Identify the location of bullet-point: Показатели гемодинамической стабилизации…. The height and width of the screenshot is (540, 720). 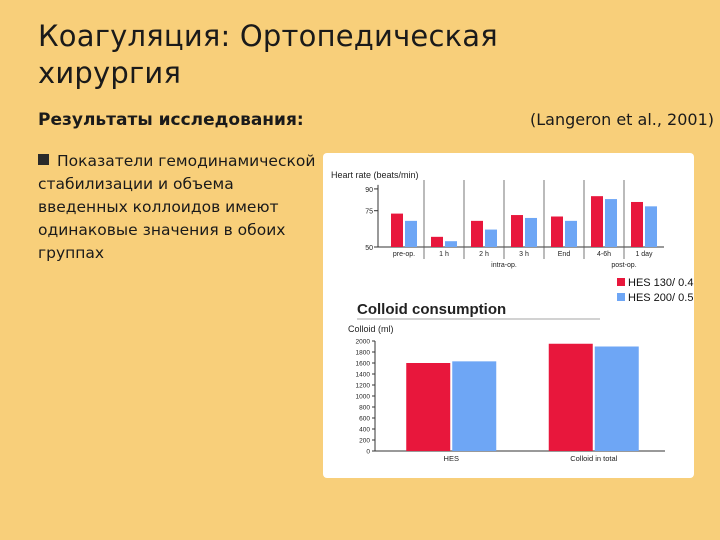
(183, 207).